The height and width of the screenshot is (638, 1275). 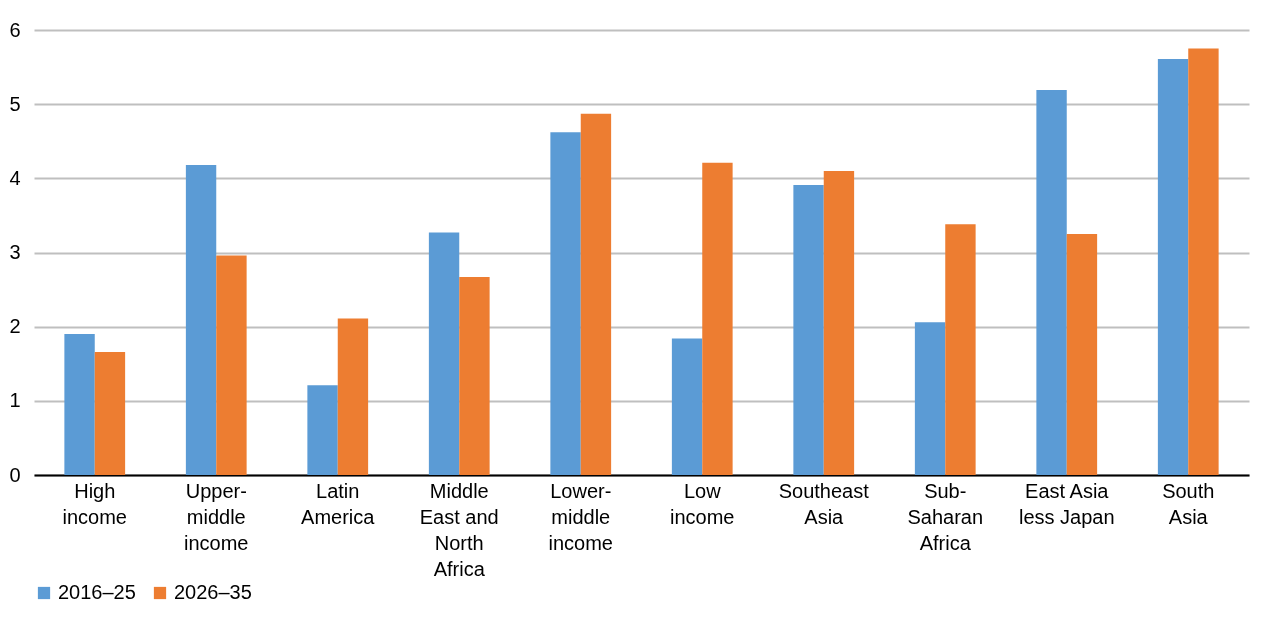 I want to click on legend-label: 2016–25, so click(x=97, y=592).